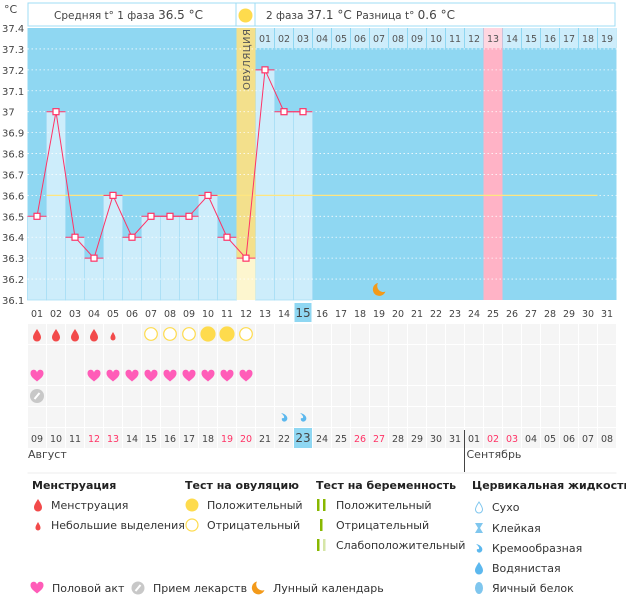 The width and height of the screenshot is (626, 596). What do you see at coordinates (132, 439) in the screenshot?
I see `calendar-date: 14` at bounding box center [132, 439].